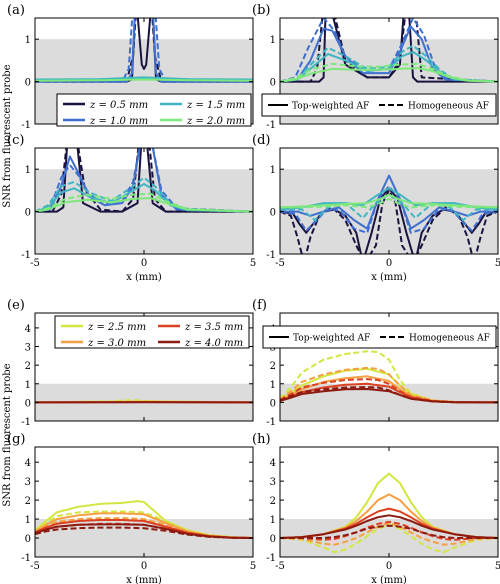 Image resolution: width=500 pixels, height=584 pixels. I want to click on legend-depth: z = 2.5 mm z = 3.5 mm z = 3.0 mm z = 4.0 mm, so click(152, 332).